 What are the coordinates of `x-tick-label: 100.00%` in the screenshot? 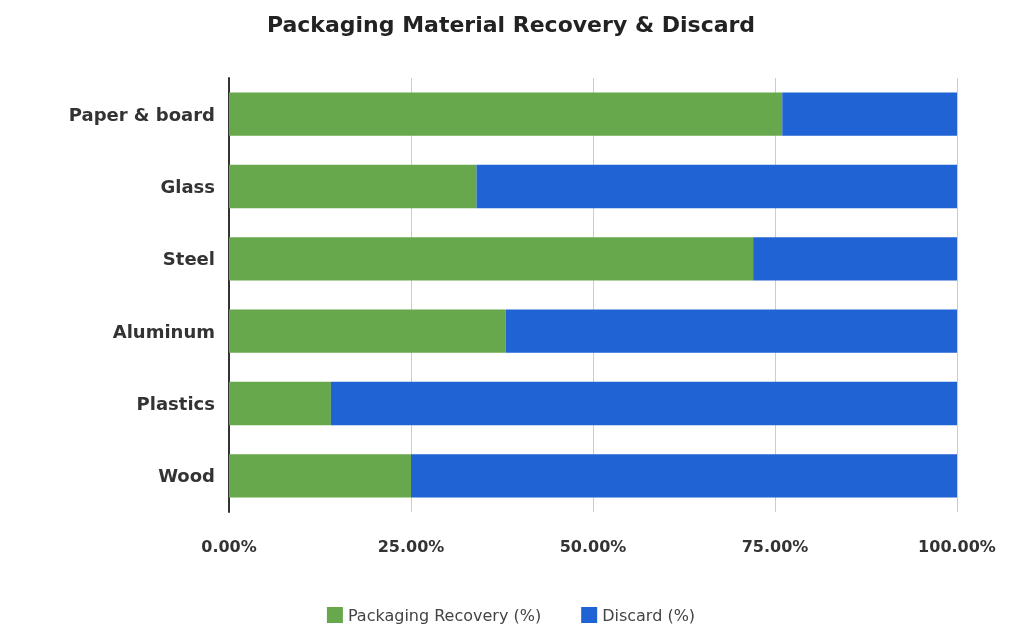 It's located at (957, 546).